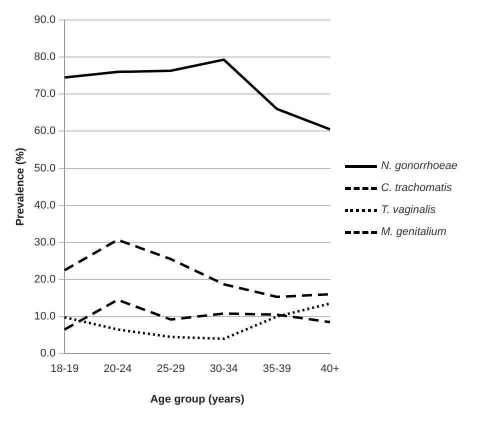  What do you see at coordinates (224, 369) in the screenshot?
I see `x-tick-label: 30-34` at bounding box center [224, 369].